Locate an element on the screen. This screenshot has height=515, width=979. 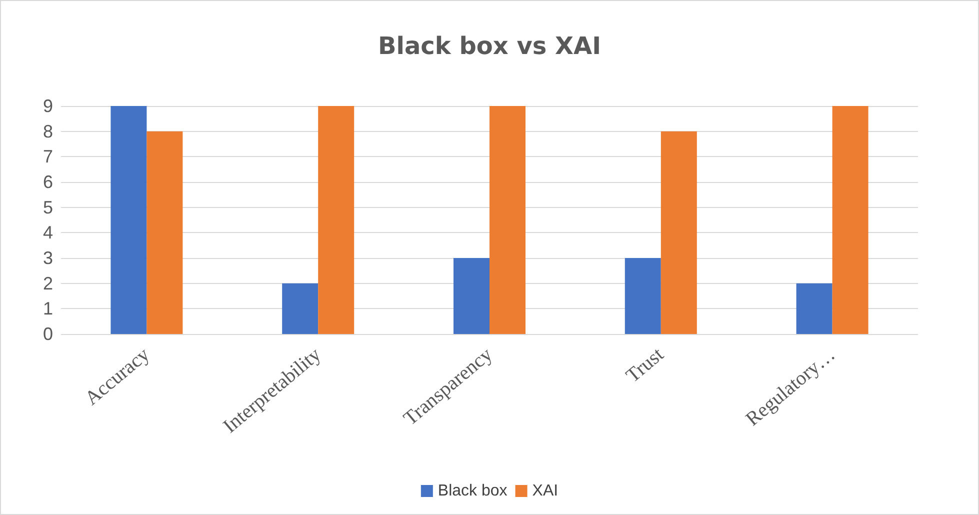
y-tick-label: 3 is located at coordinates (47, 258).